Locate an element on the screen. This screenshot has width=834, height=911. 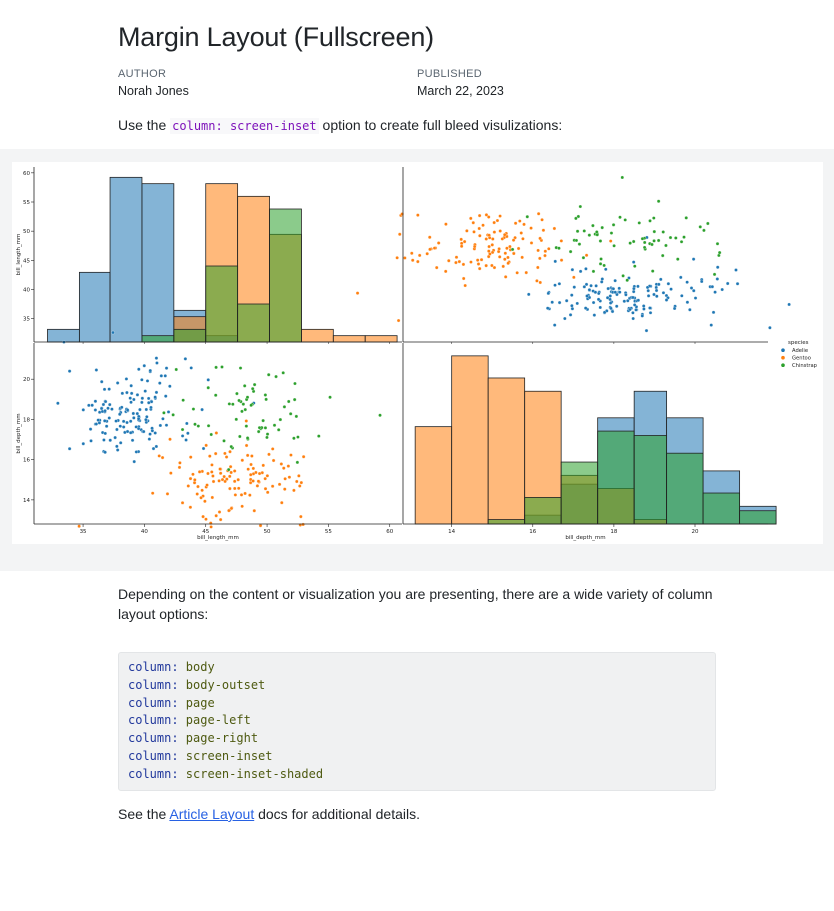
article-layout-link: Article Layout is located at coordinates (212, 814).